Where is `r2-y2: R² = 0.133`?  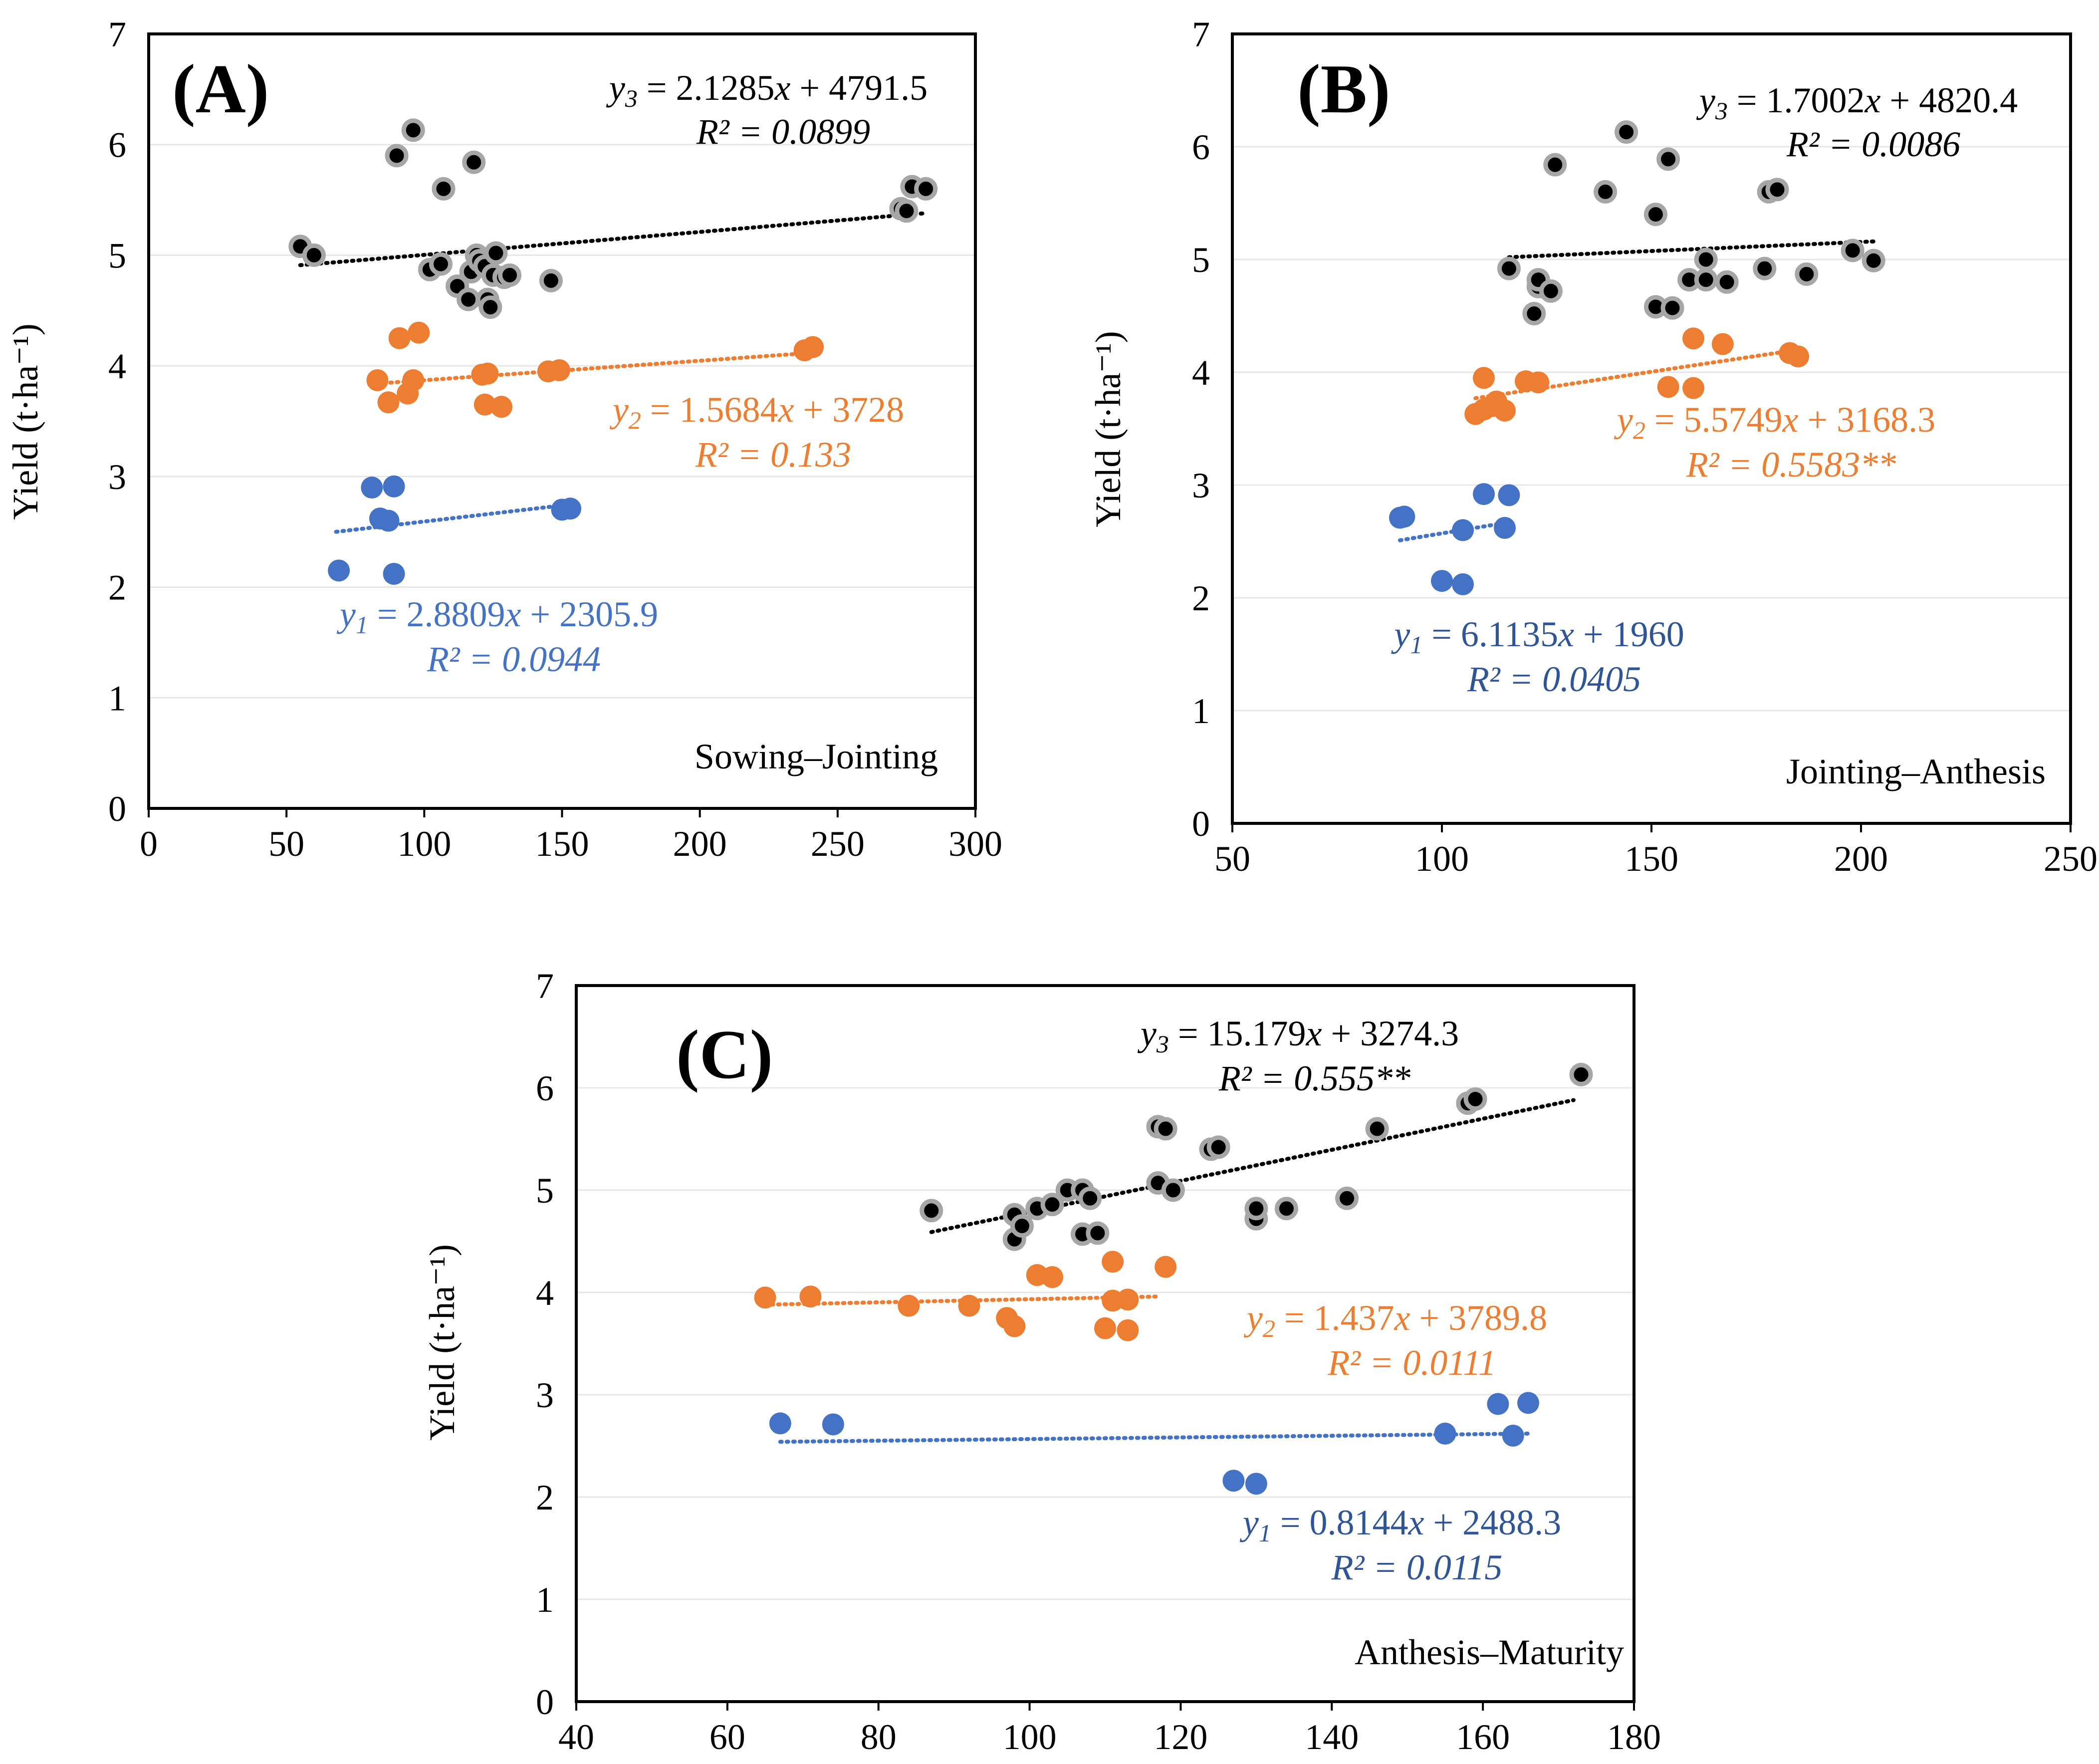 r2-y2: R² = 0.133 is located at coordinates (773, 455).